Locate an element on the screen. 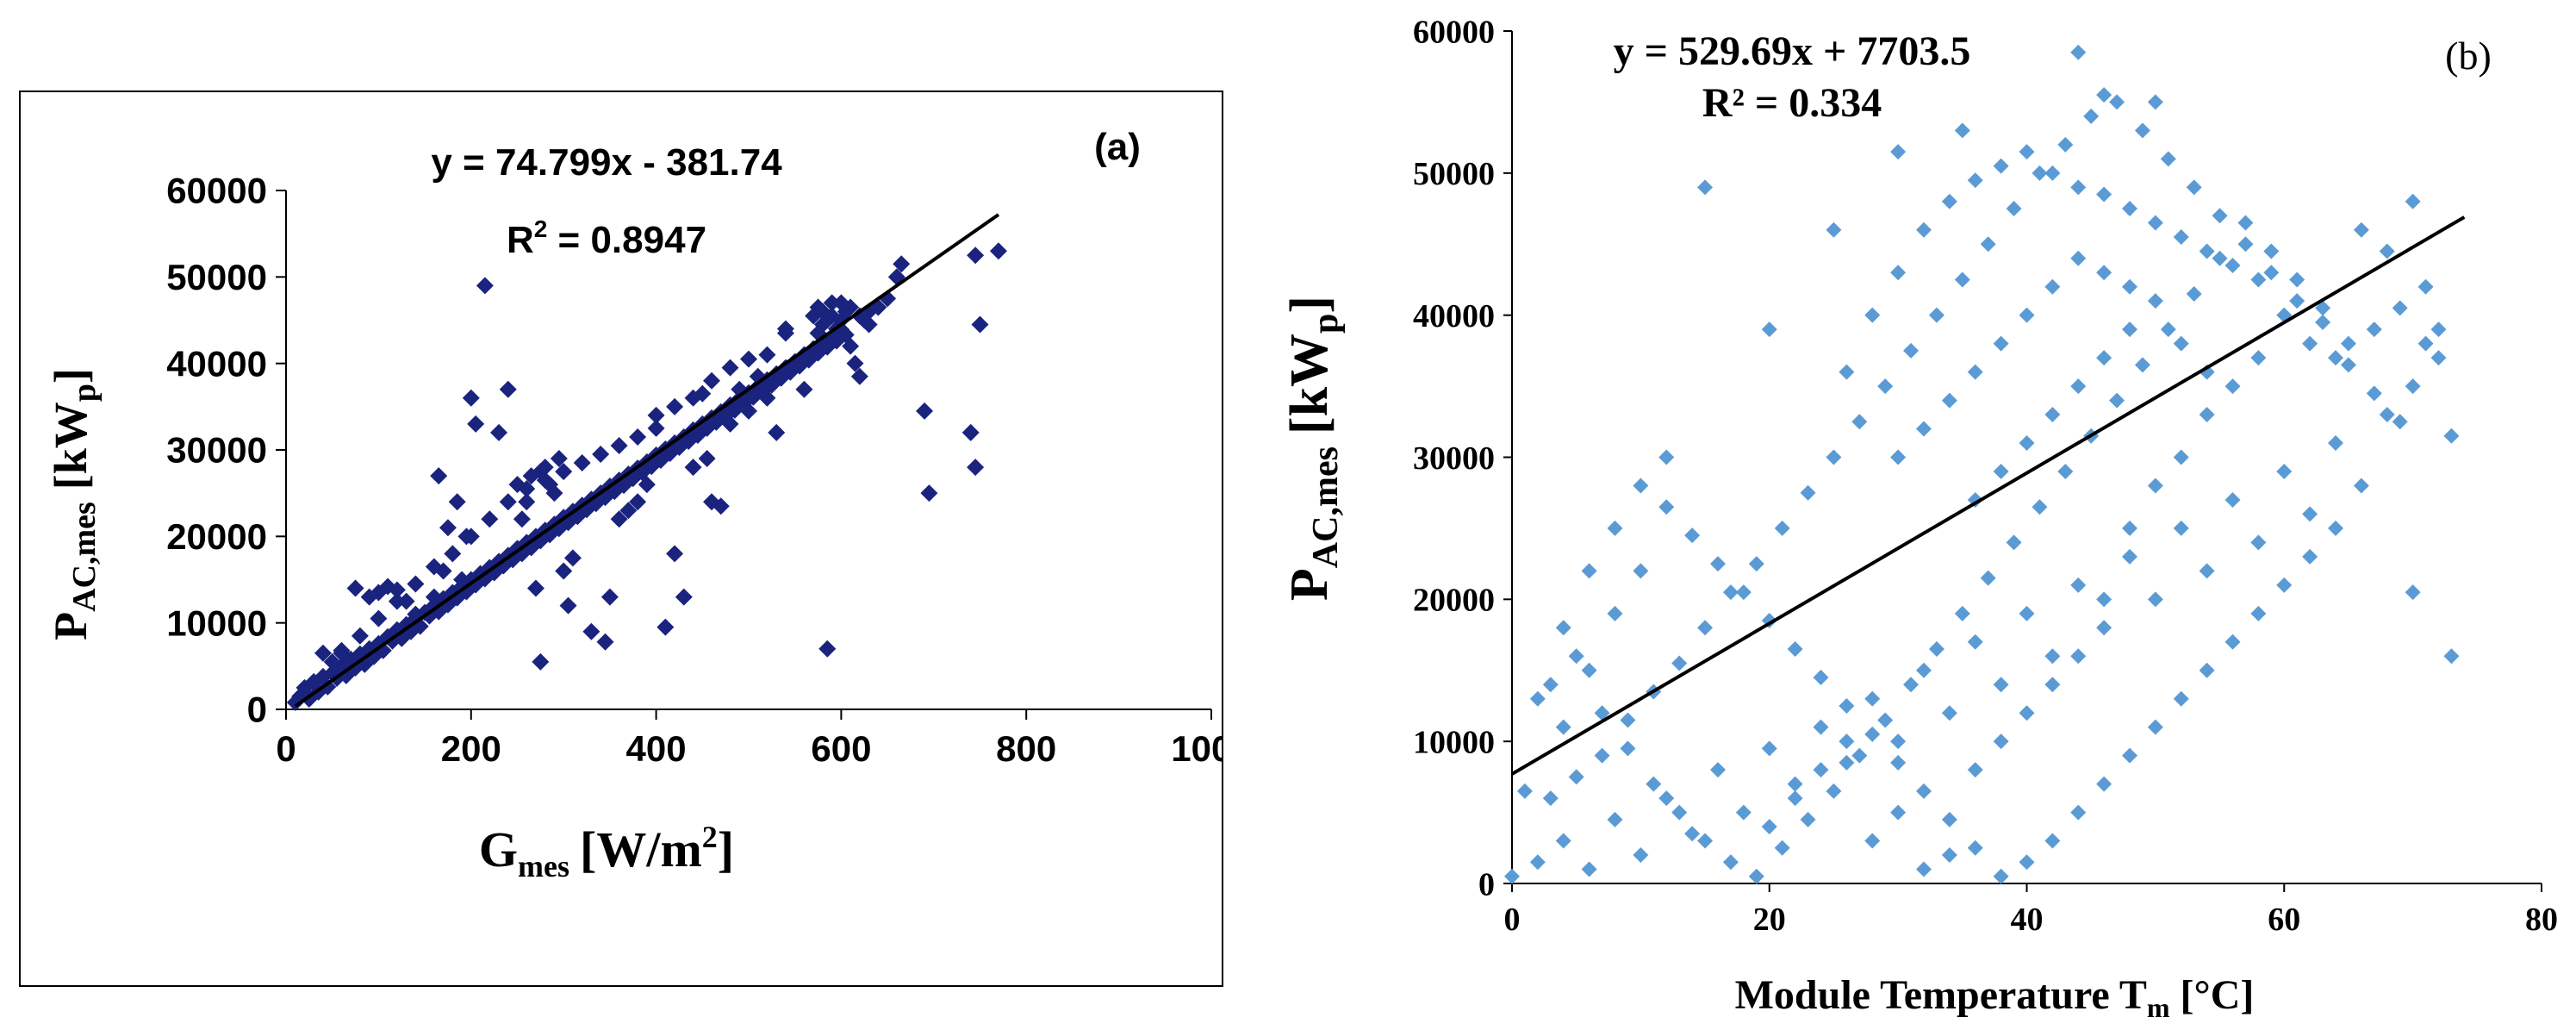 The image size is (2576, 1030). x-tick-label: 1000 is located at coordinates (1197, 748).